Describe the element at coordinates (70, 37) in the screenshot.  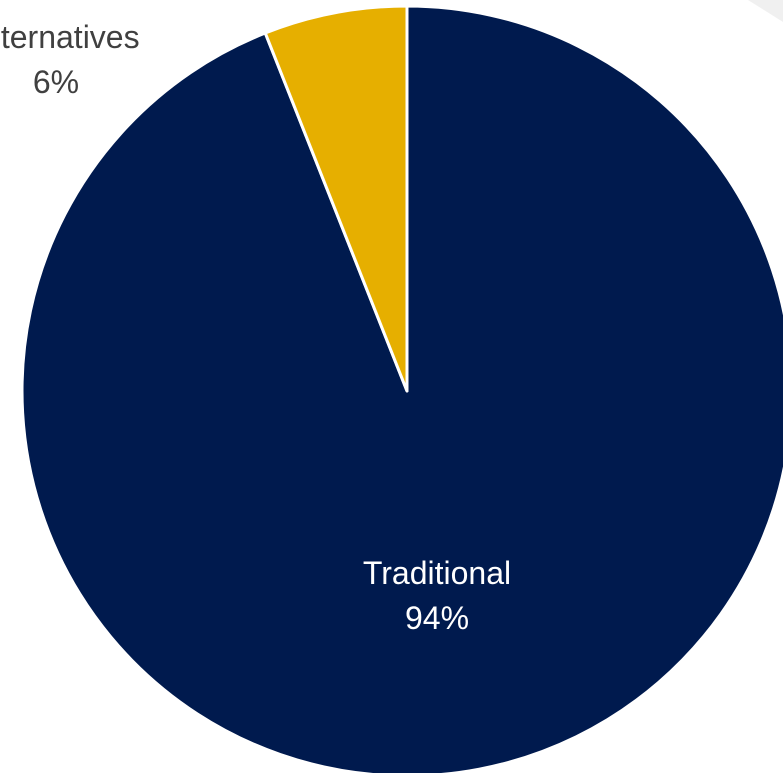
I see `slice-name: Alternatives` at that location.